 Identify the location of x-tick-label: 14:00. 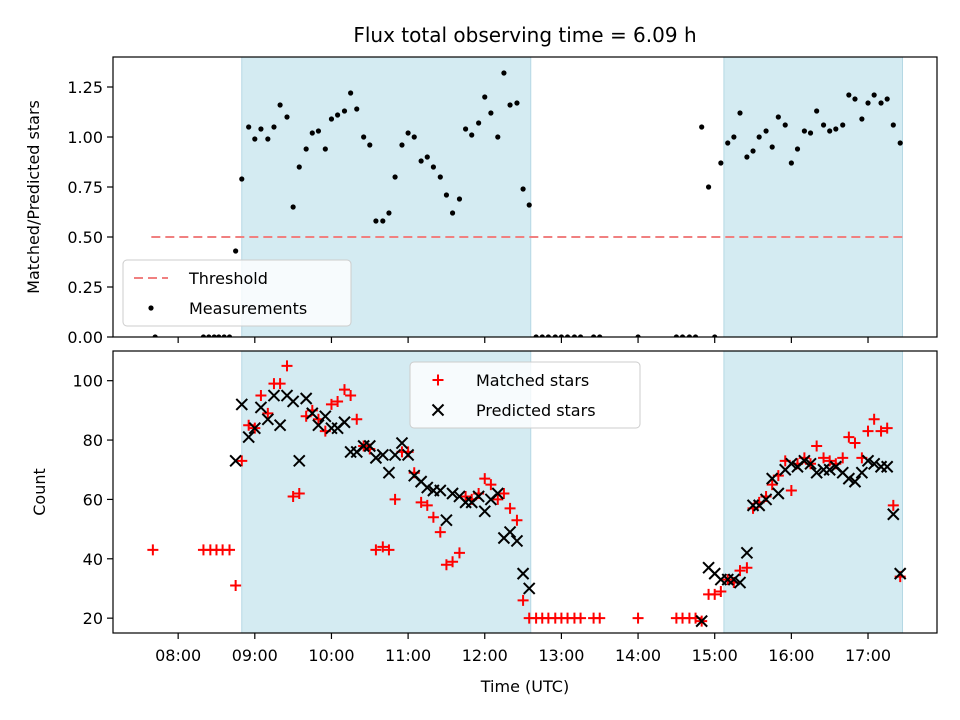
(638, 655).